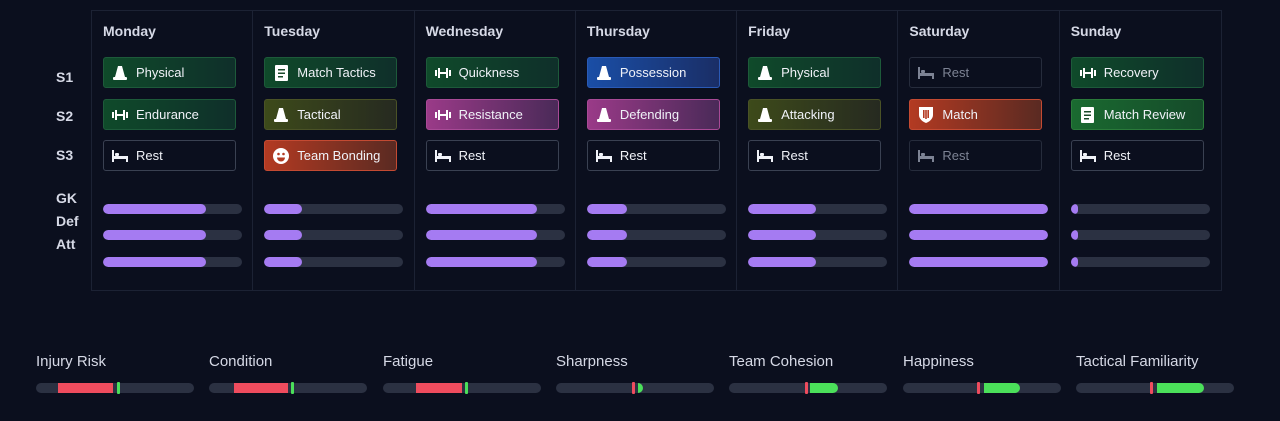 The height and width of the screenshot is (421, 1280). I want to click on stat-label: Condition, so click(241, 361).